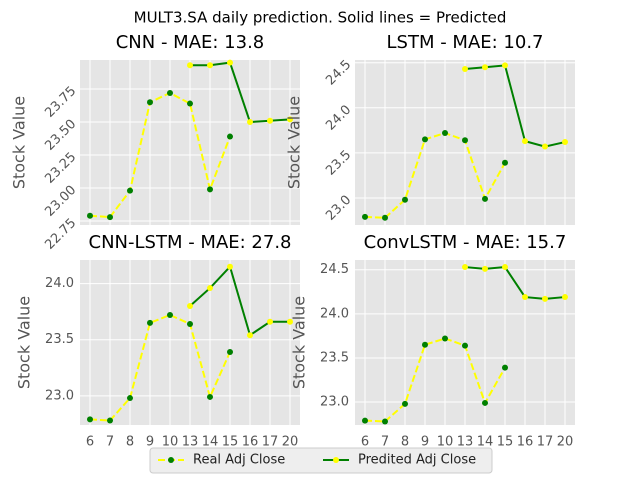 This screenshot has width=640, height=480. Describe the element at coordinates (60, 201) in the screenshot. I see `y-tick-label: 23.00` at that location.